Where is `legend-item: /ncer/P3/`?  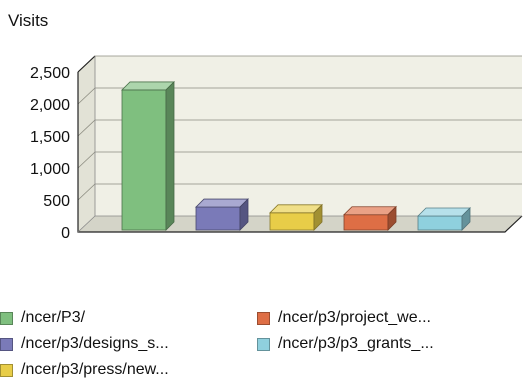
legend-item: /ncer/P3/ is located at coordinates (42, 318).